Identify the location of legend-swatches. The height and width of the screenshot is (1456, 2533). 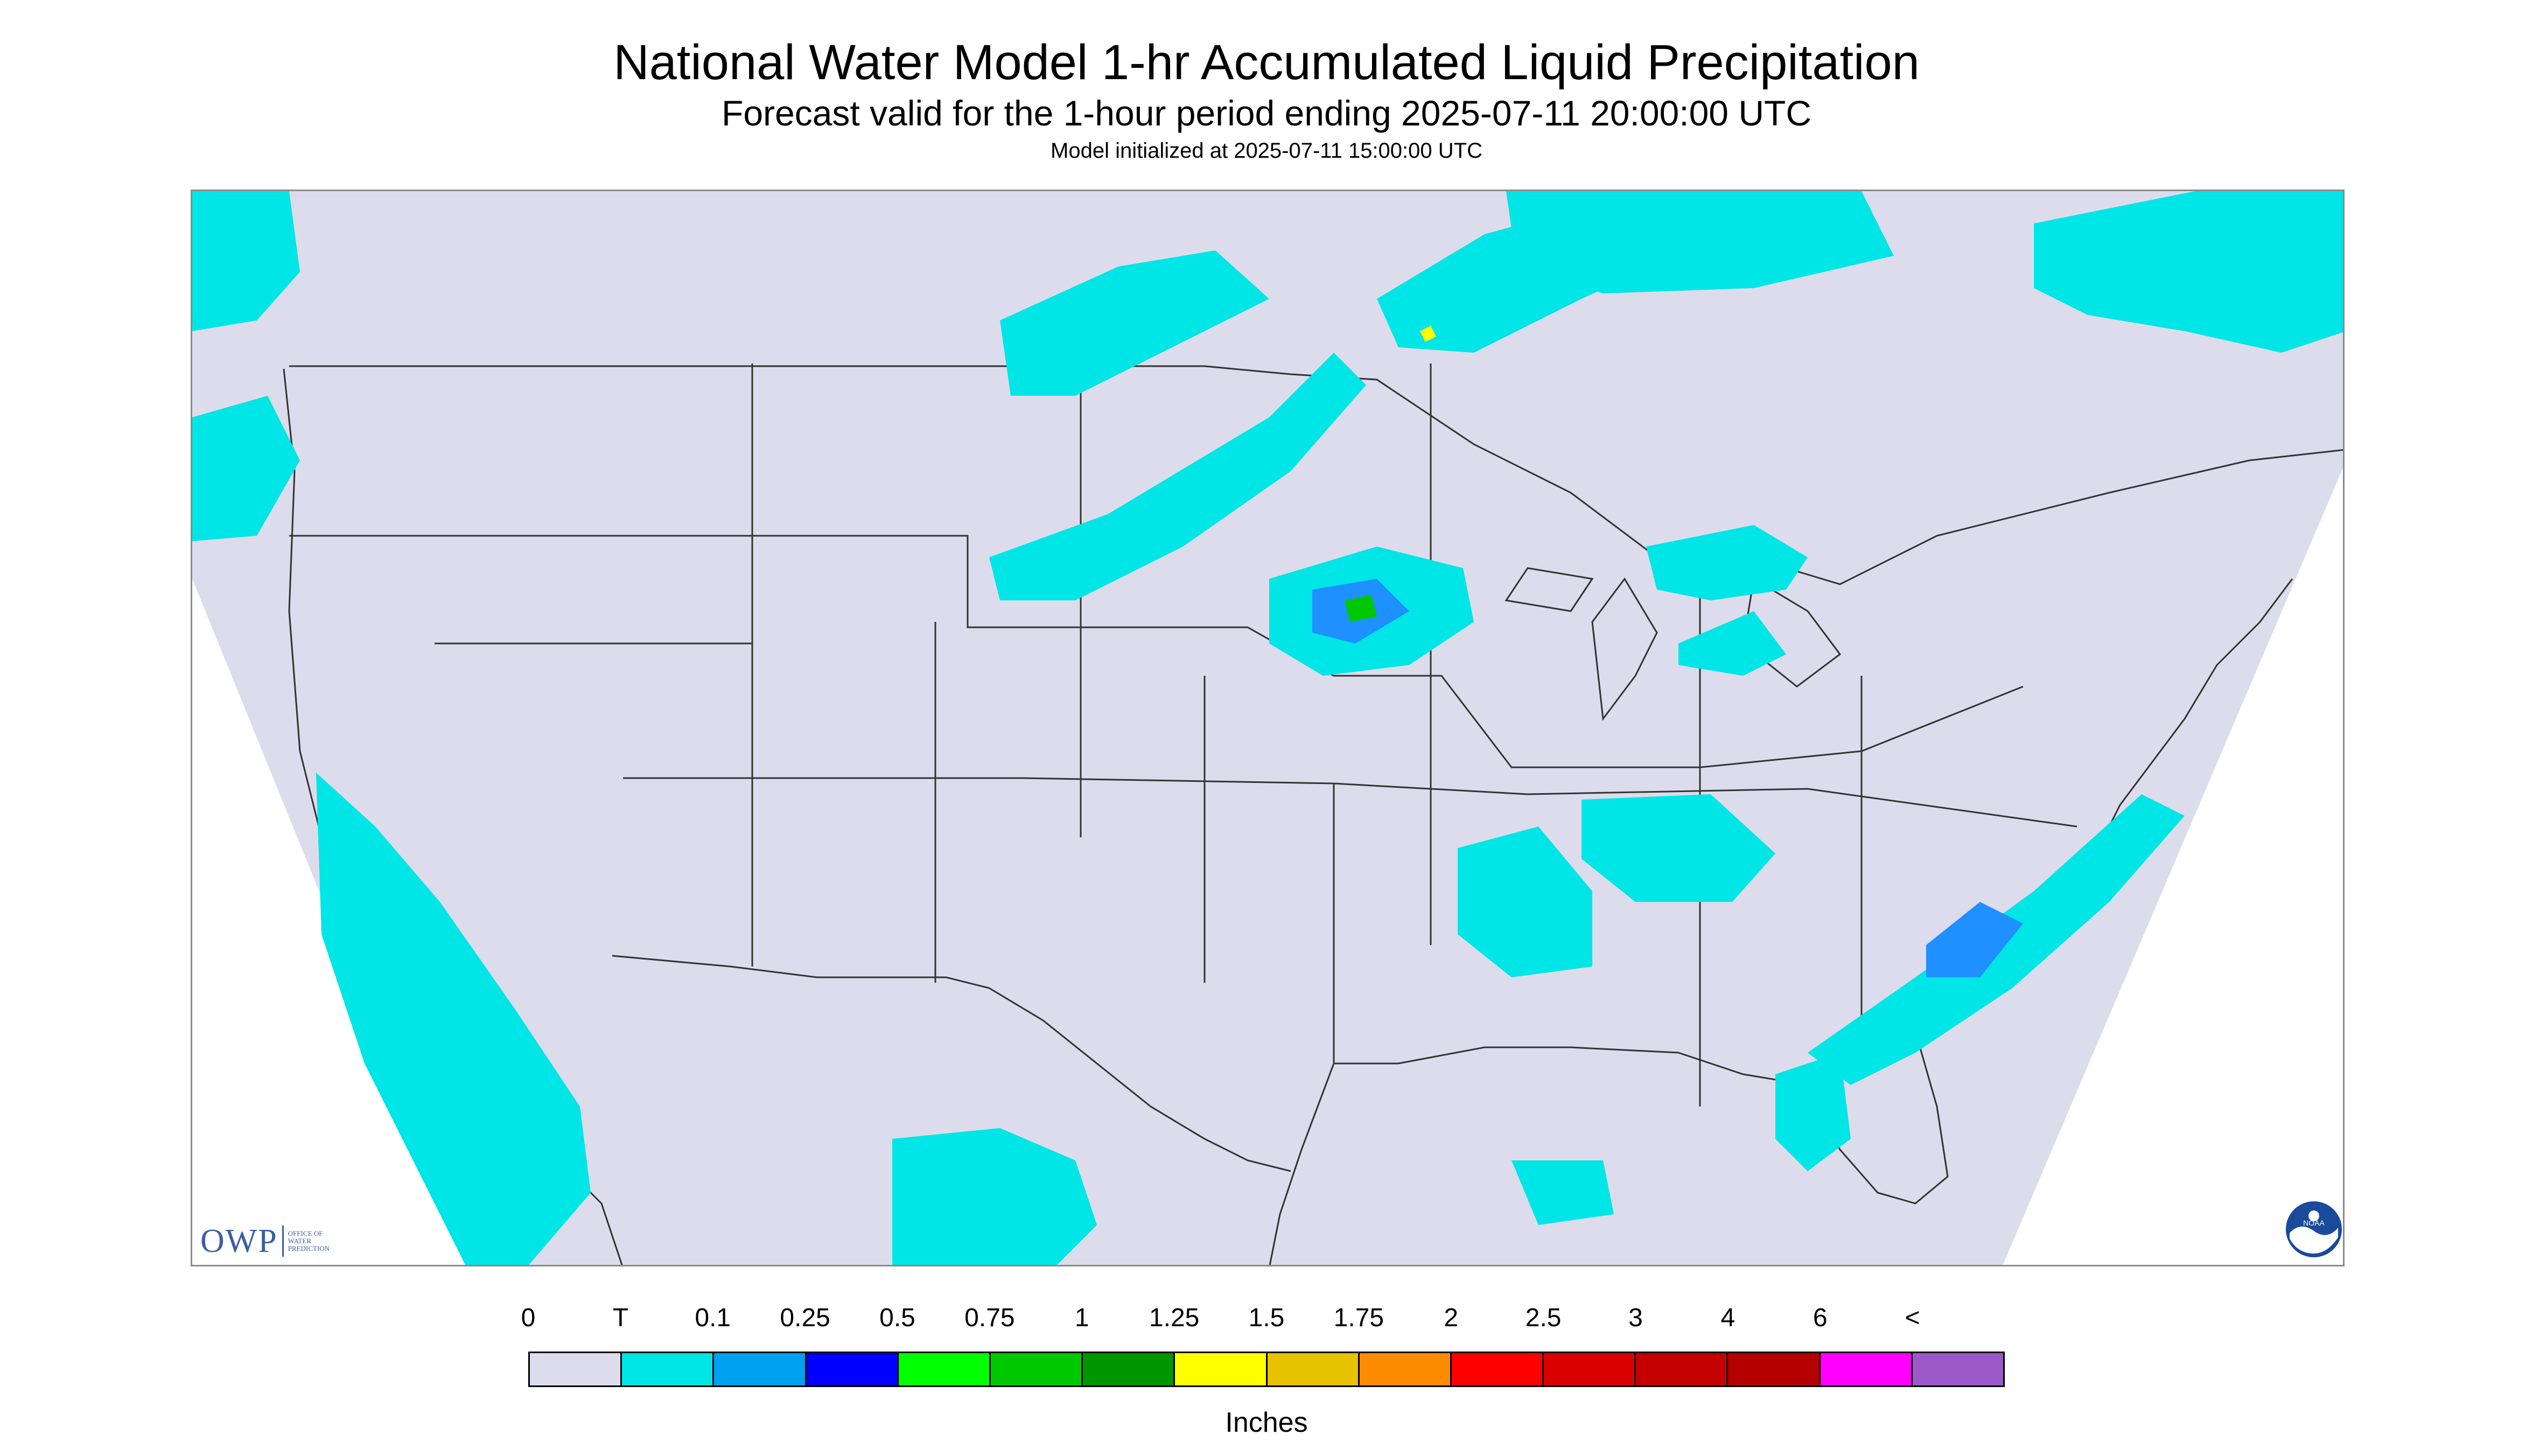
(1266, 1369).